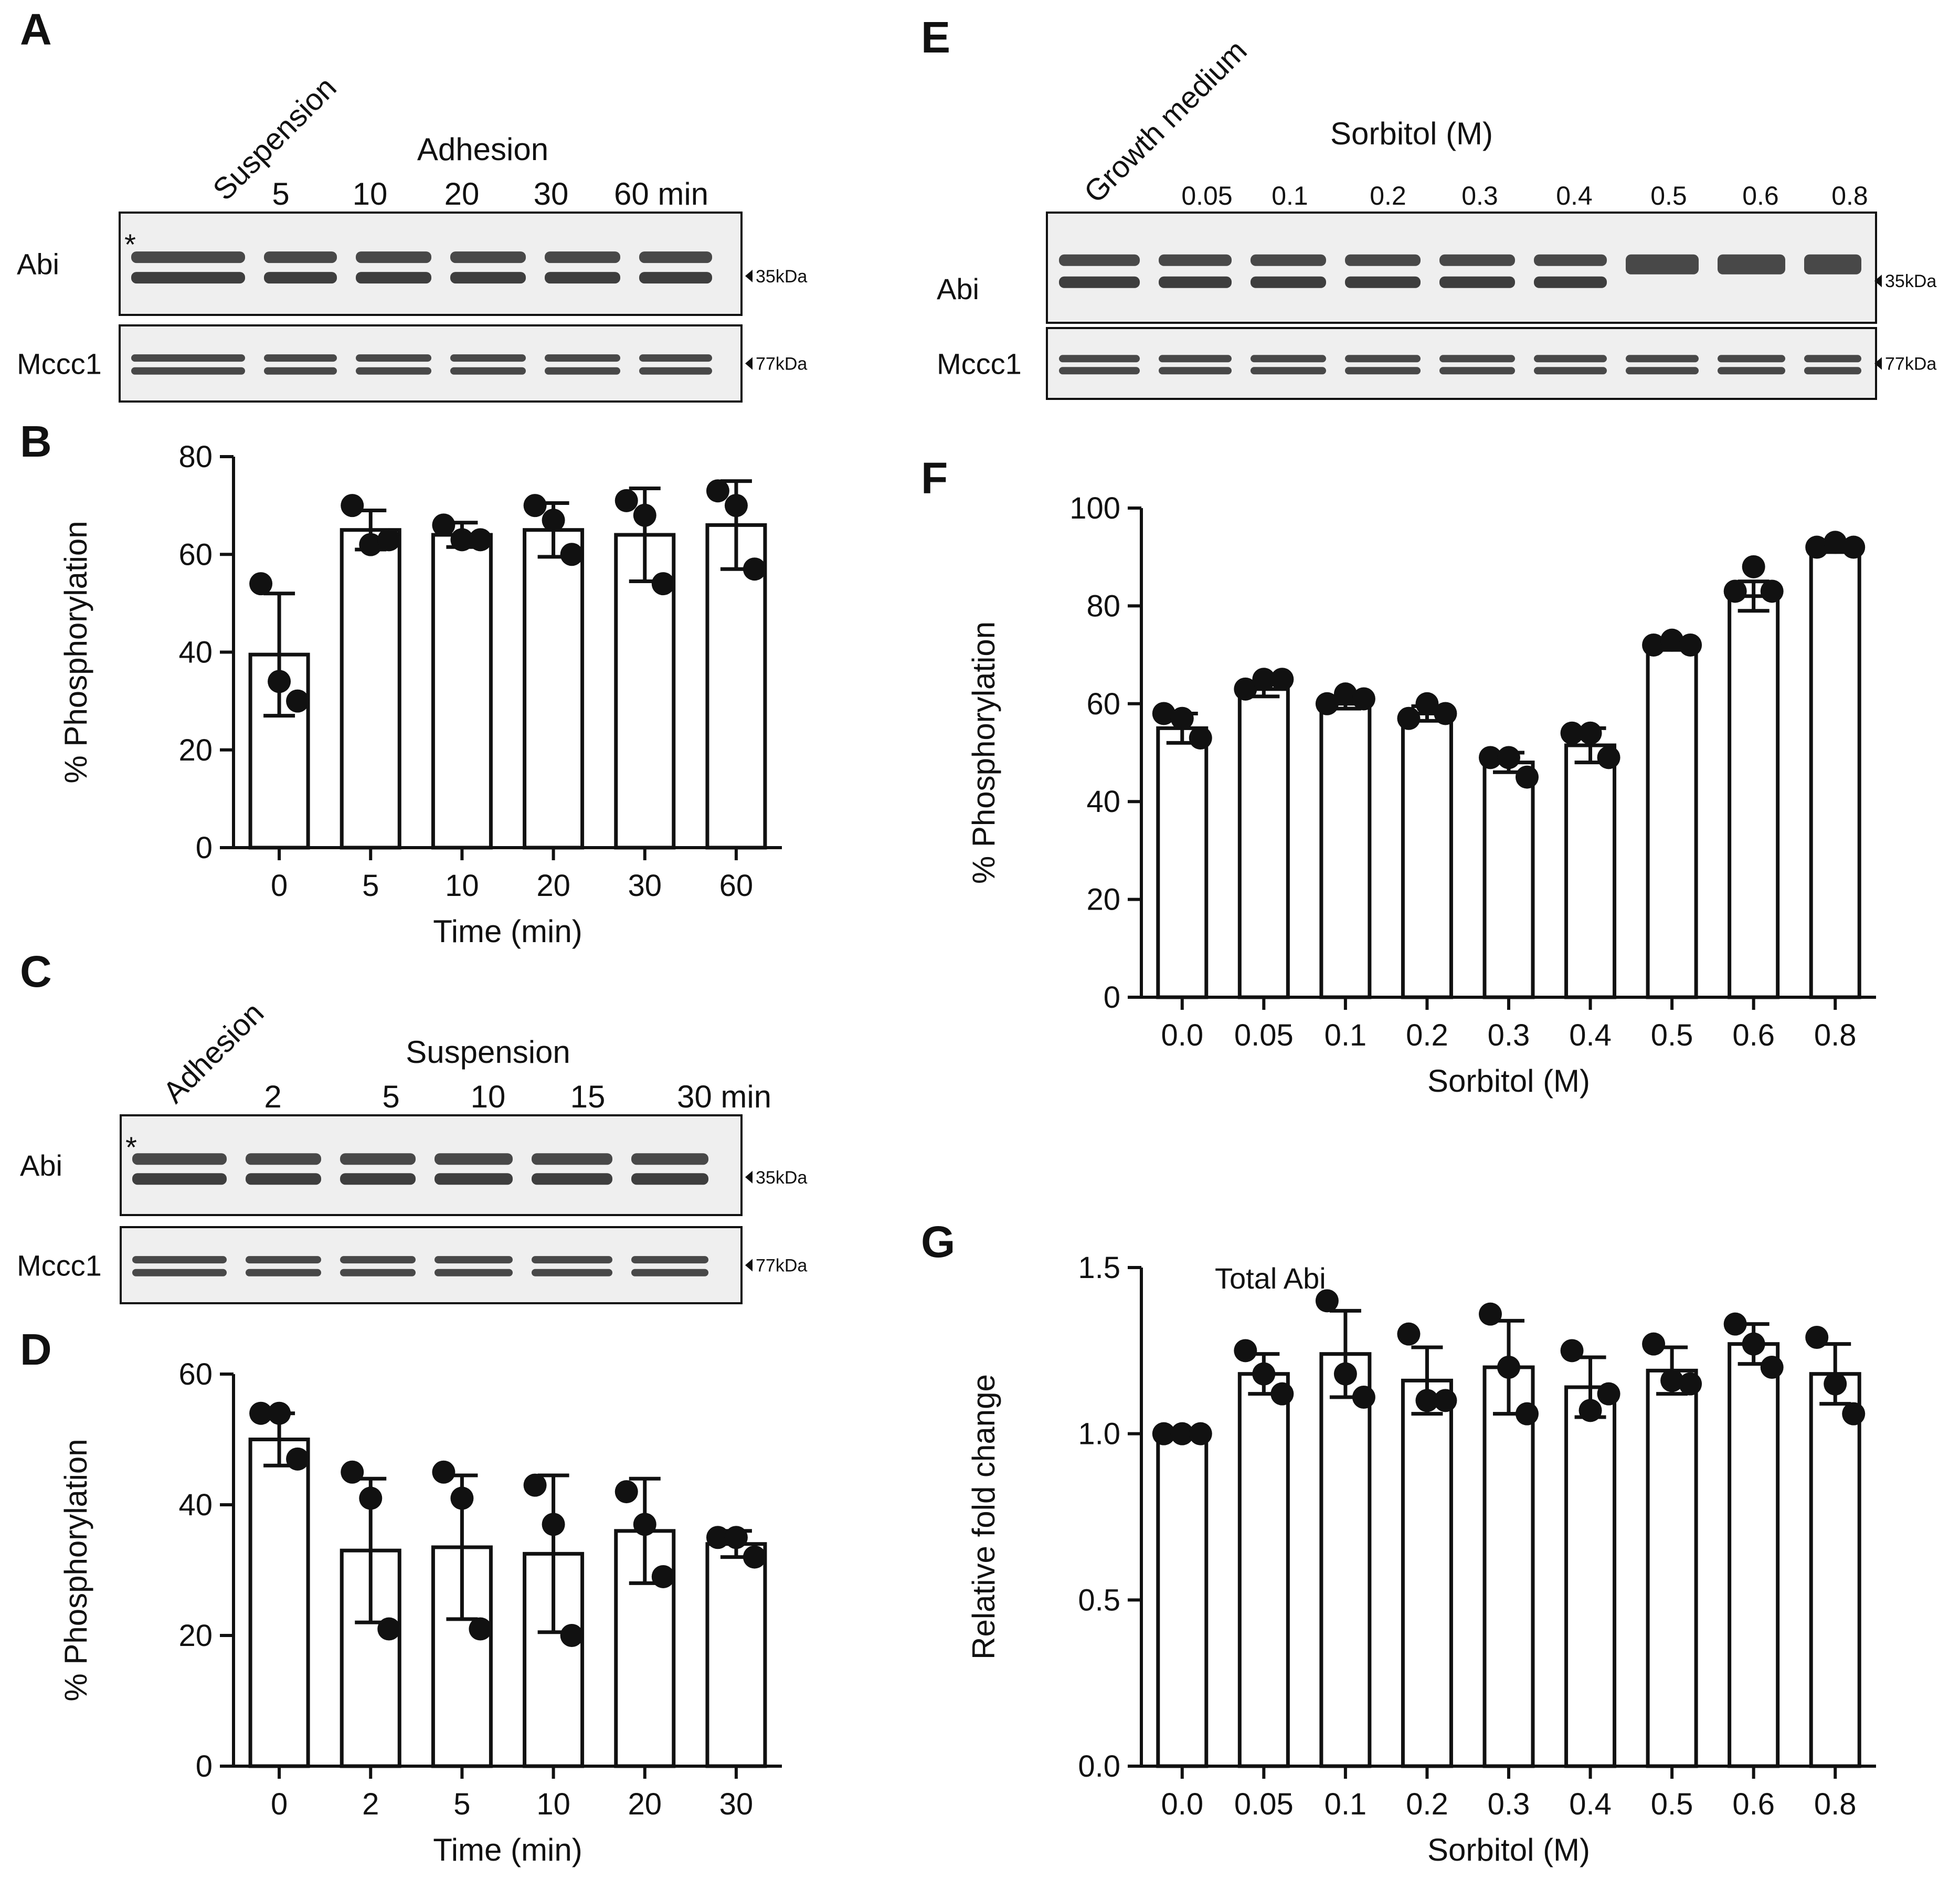 This screenshot has height=1879, width=1960. I want to click on blot-marker-label: 77kDa, so click(781, 364).